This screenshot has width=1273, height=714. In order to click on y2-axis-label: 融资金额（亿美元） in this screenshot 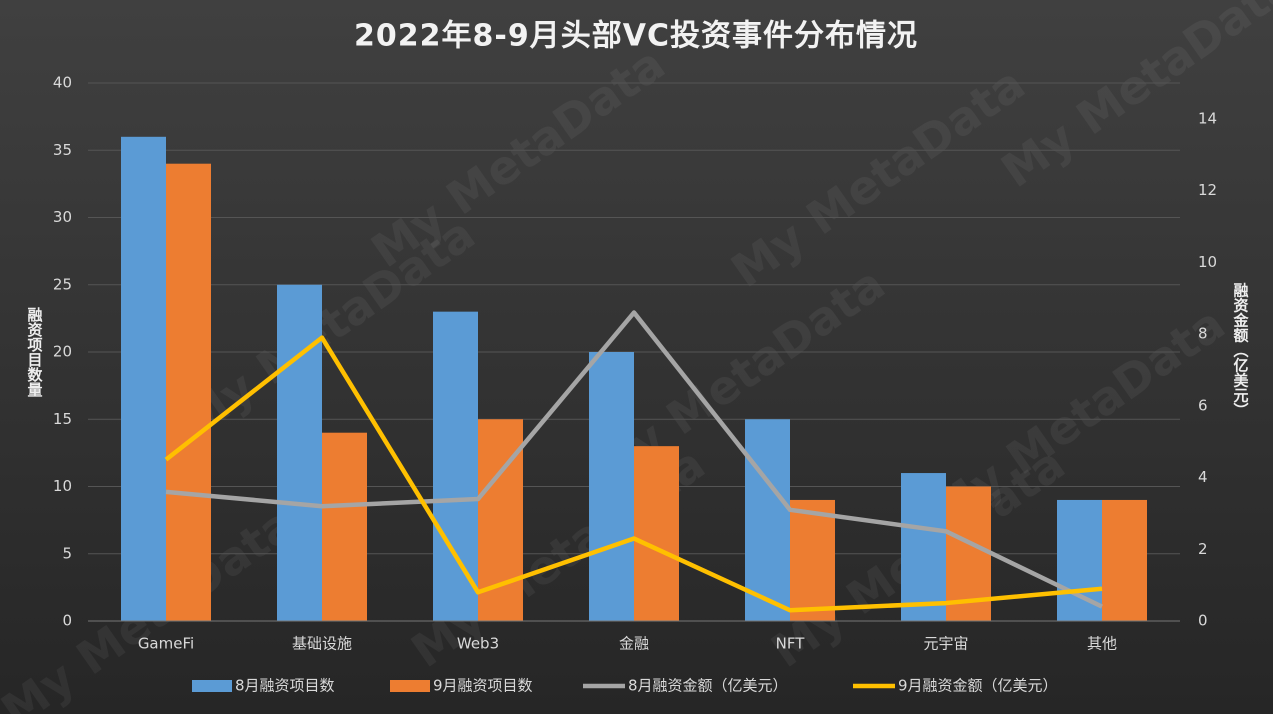, I will do `click(1241, 350)`.